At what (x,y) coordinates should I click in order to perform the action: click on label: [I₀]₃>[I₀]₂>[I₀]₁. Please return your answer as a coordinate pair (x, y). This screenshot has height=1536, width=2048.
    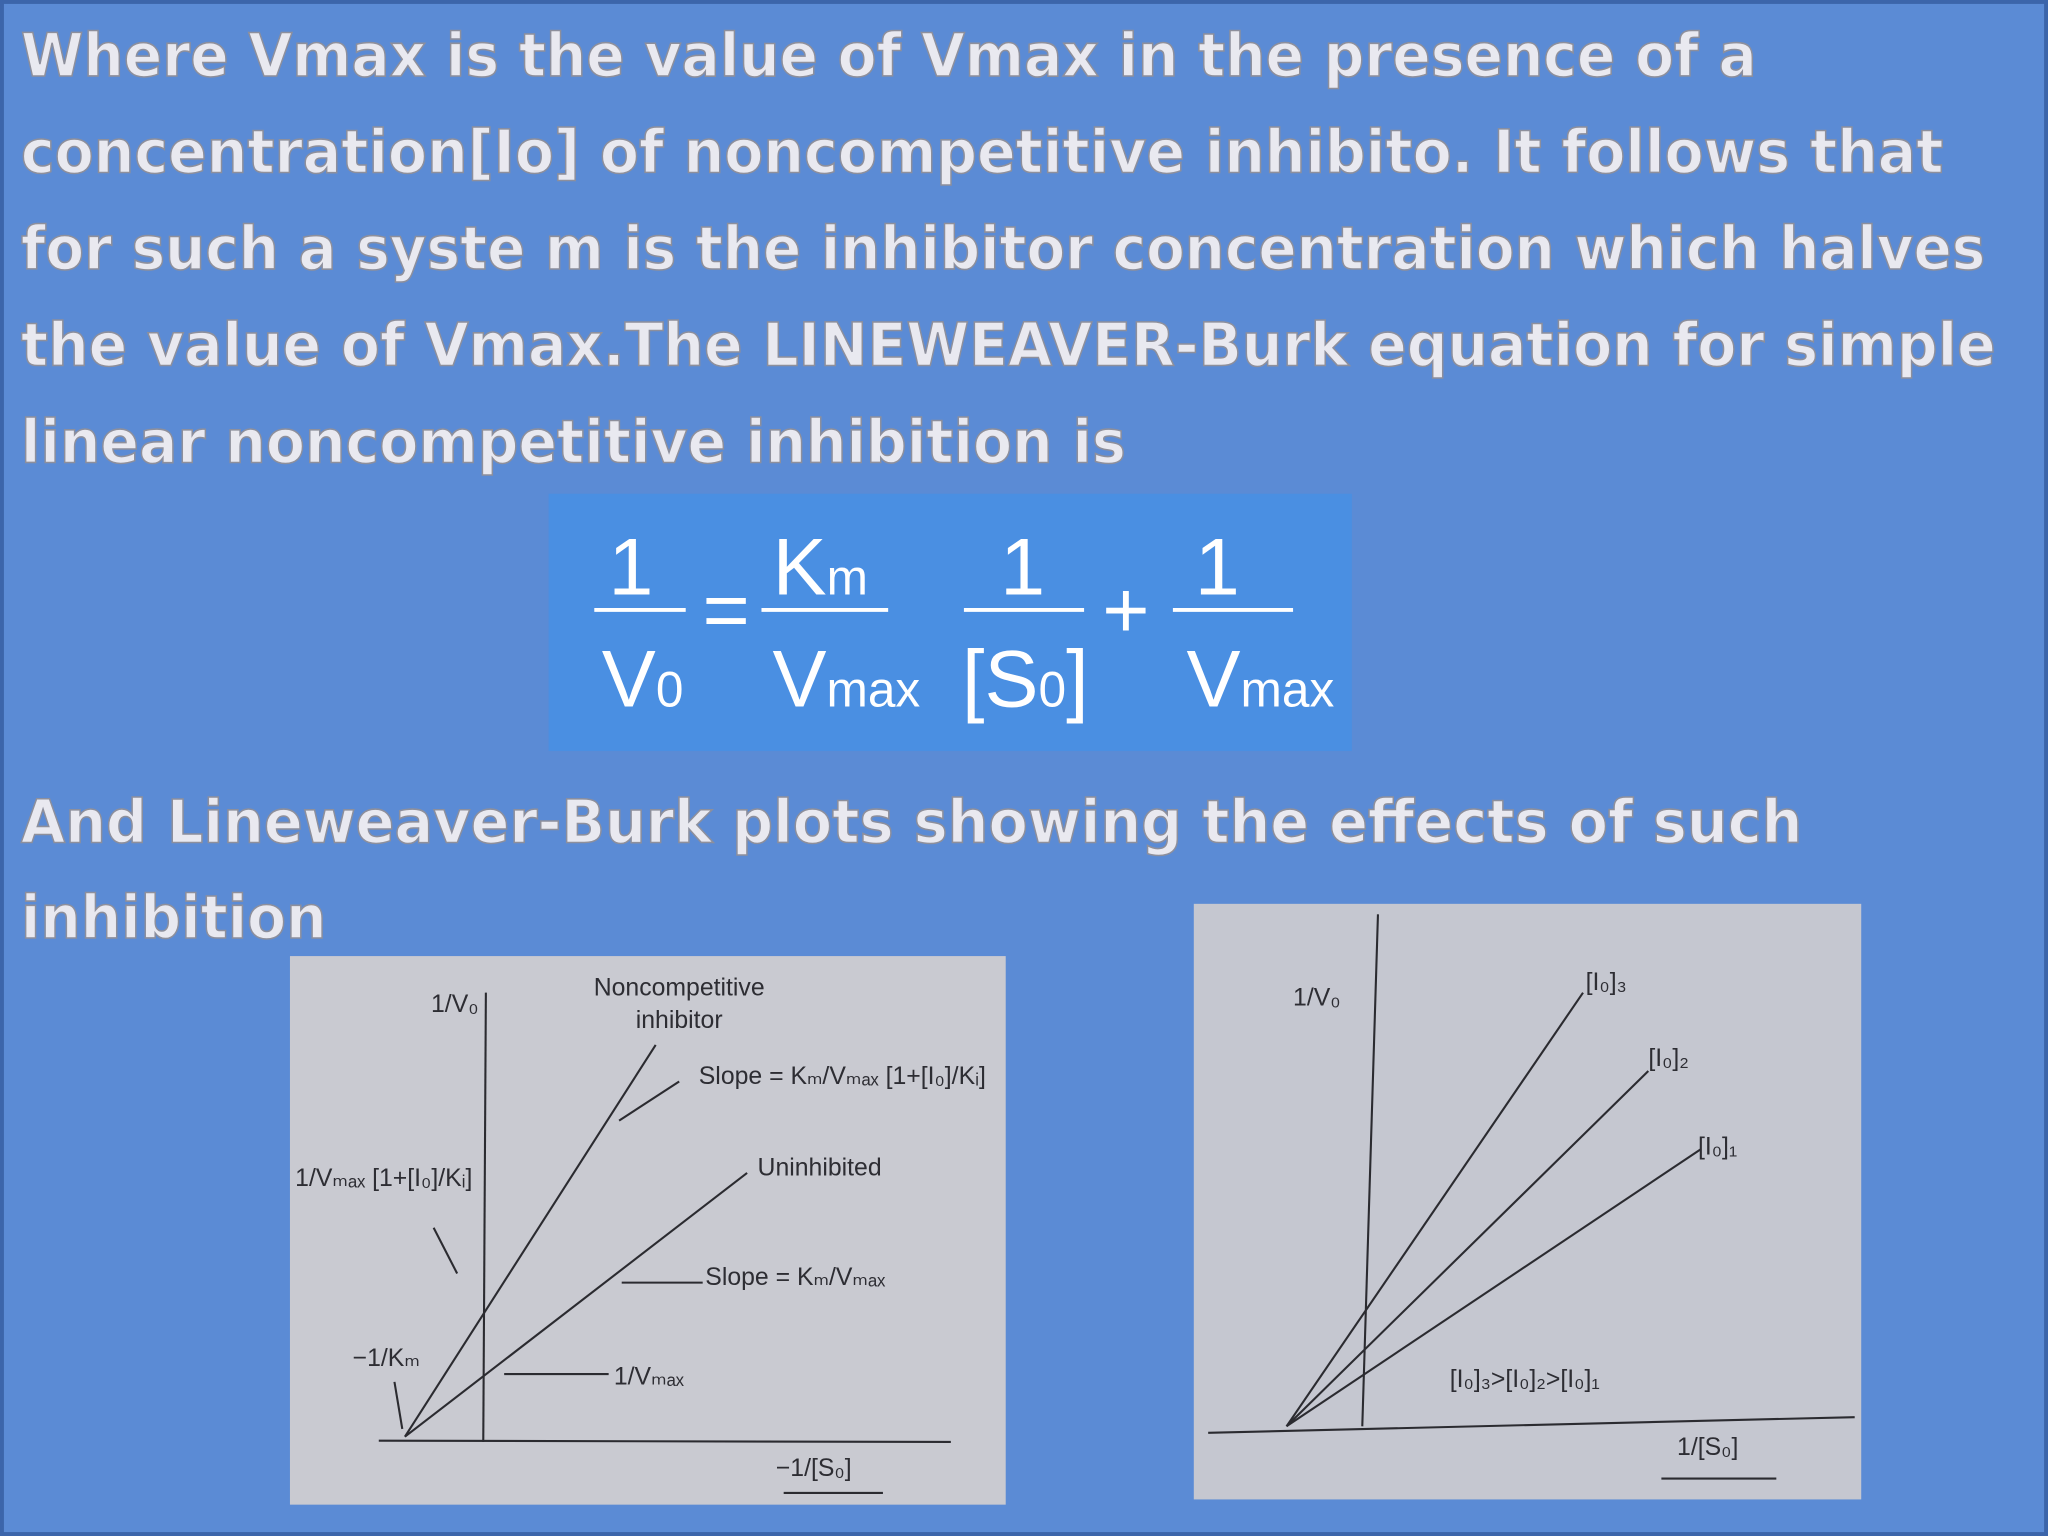
    Looking at the image, I should click on (1525, 1379).